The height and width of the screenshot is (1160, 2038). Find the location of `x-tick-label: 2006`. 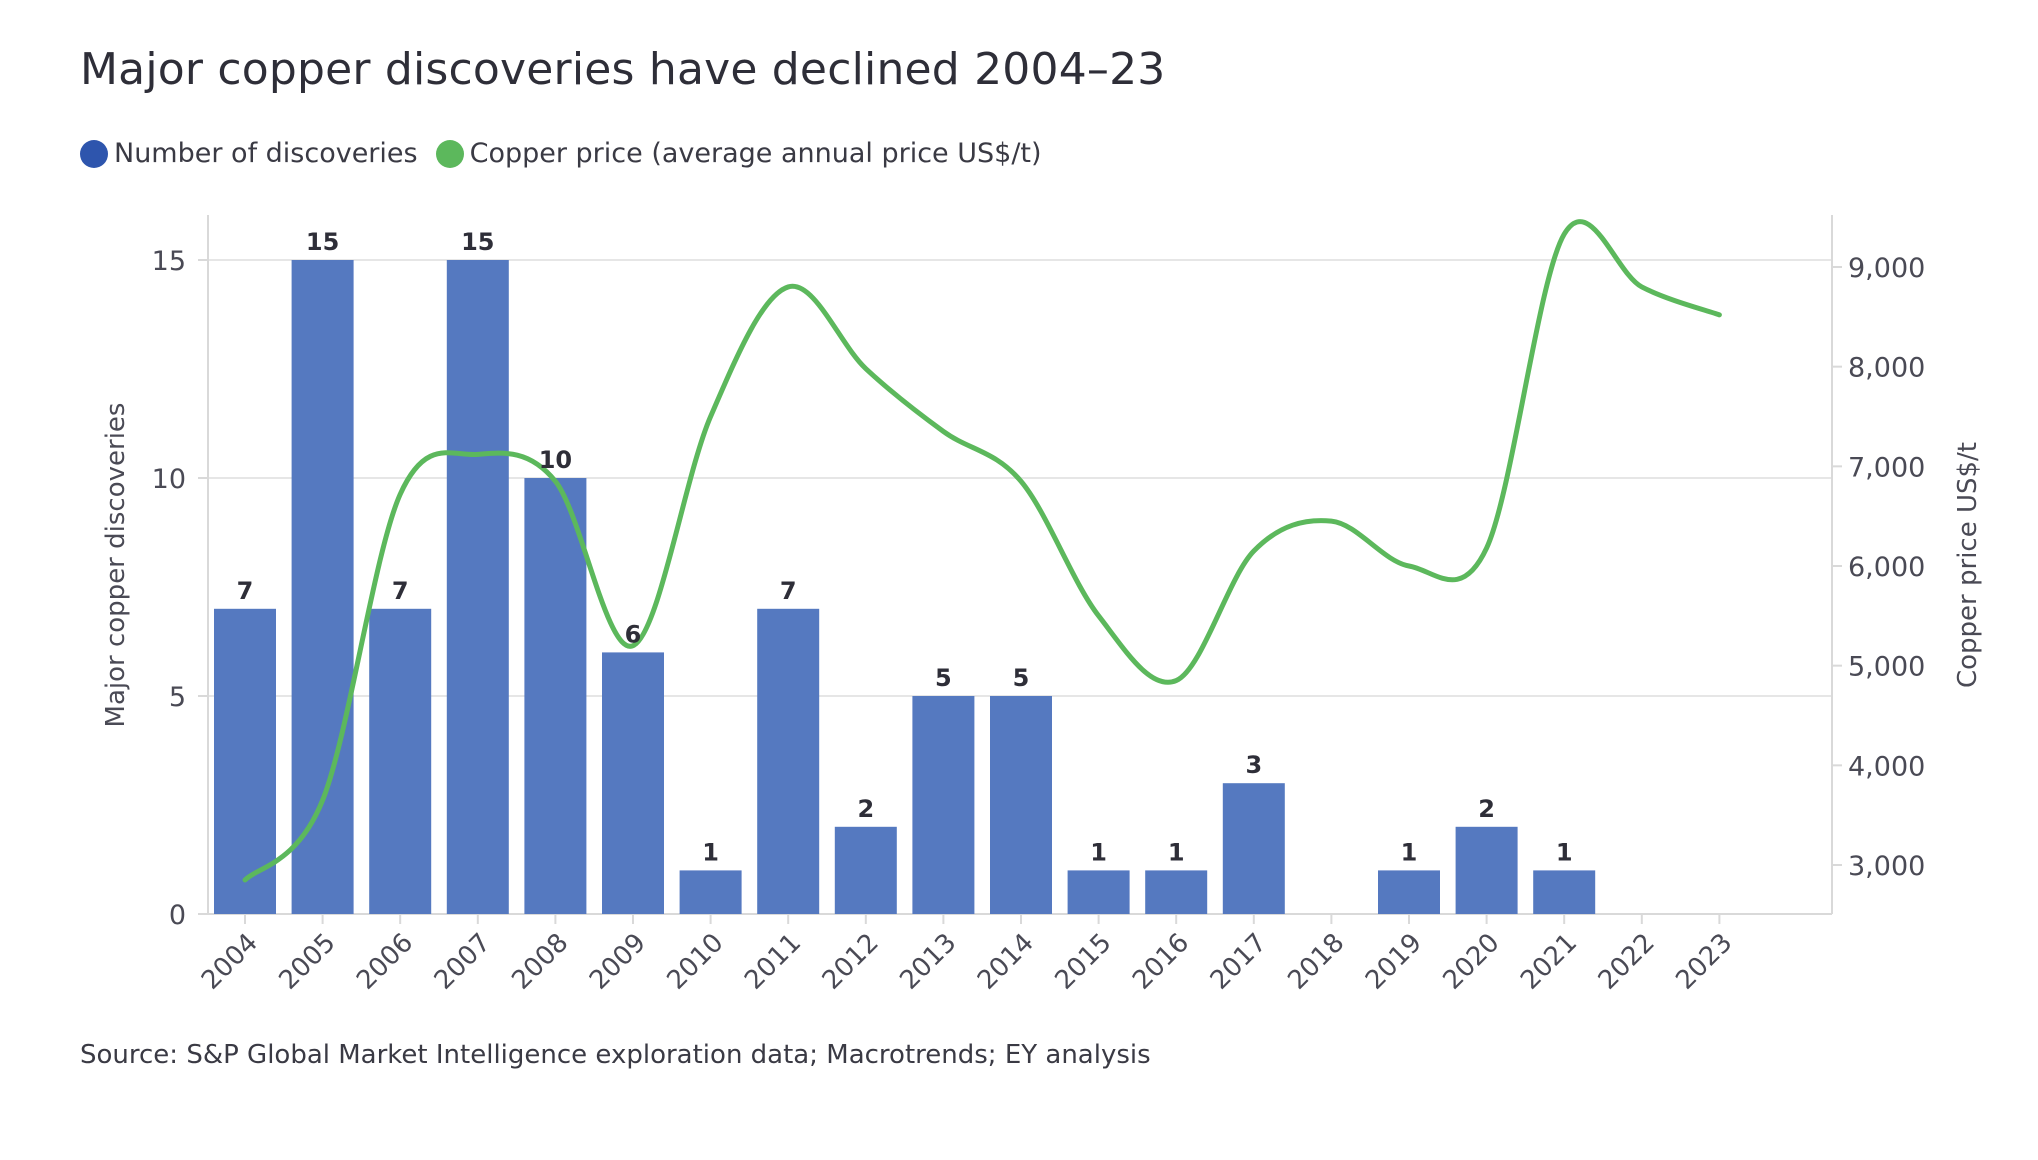

x-tick-label: 2006 is located at coordinates (385, 962).